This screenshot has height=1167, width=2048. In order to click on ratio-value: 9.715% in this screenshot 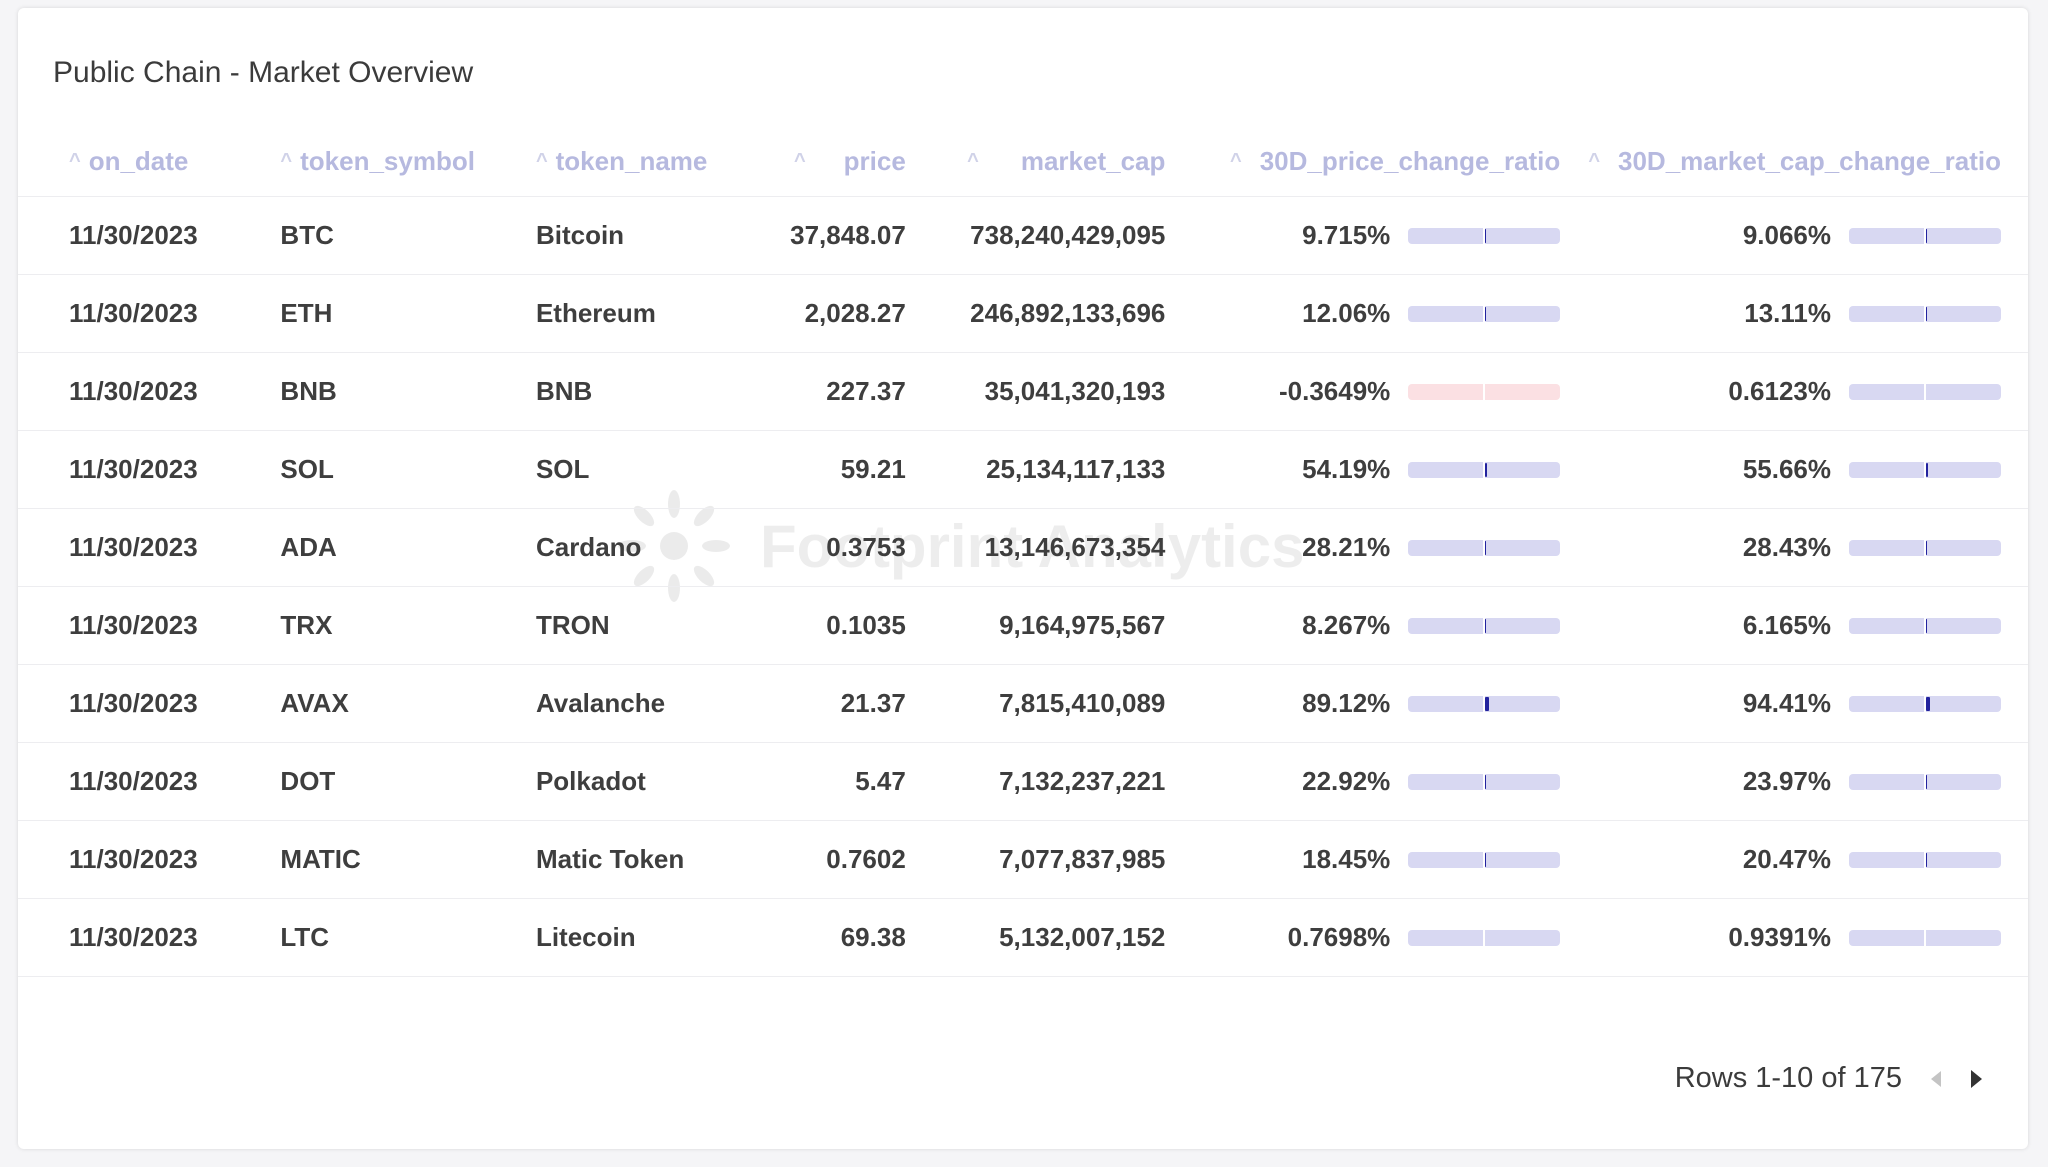, I will do `click(1346, 235)`.